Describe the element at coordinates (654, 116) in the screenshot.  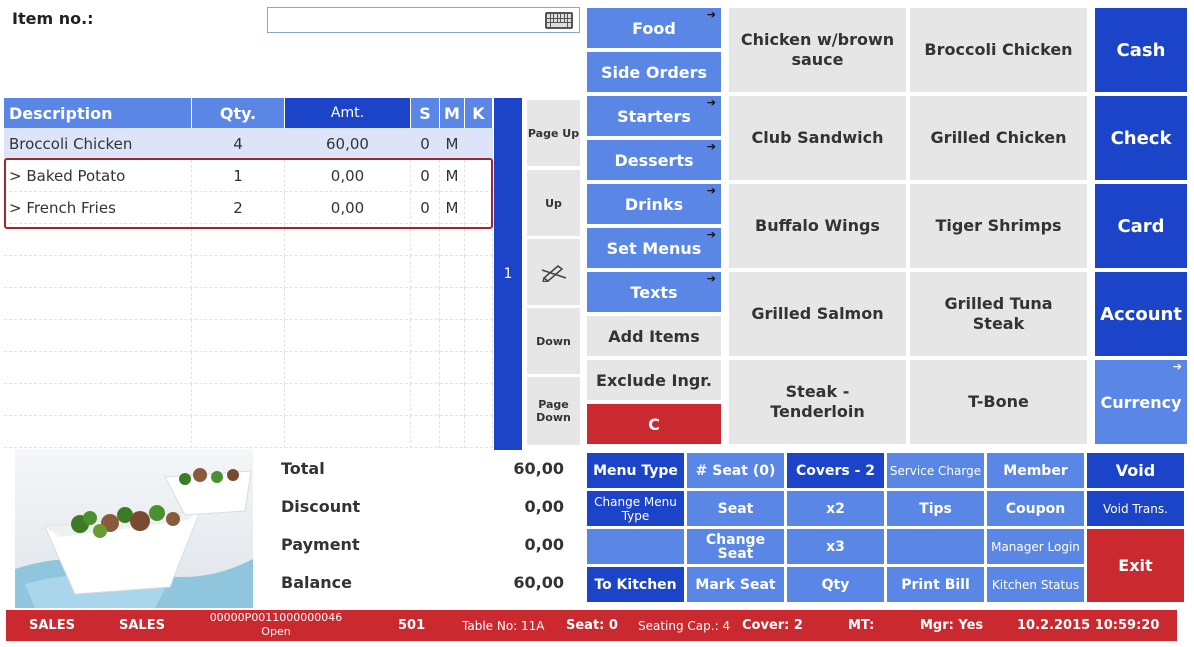
I see `category-button-starters: Starters ➔` at that location.